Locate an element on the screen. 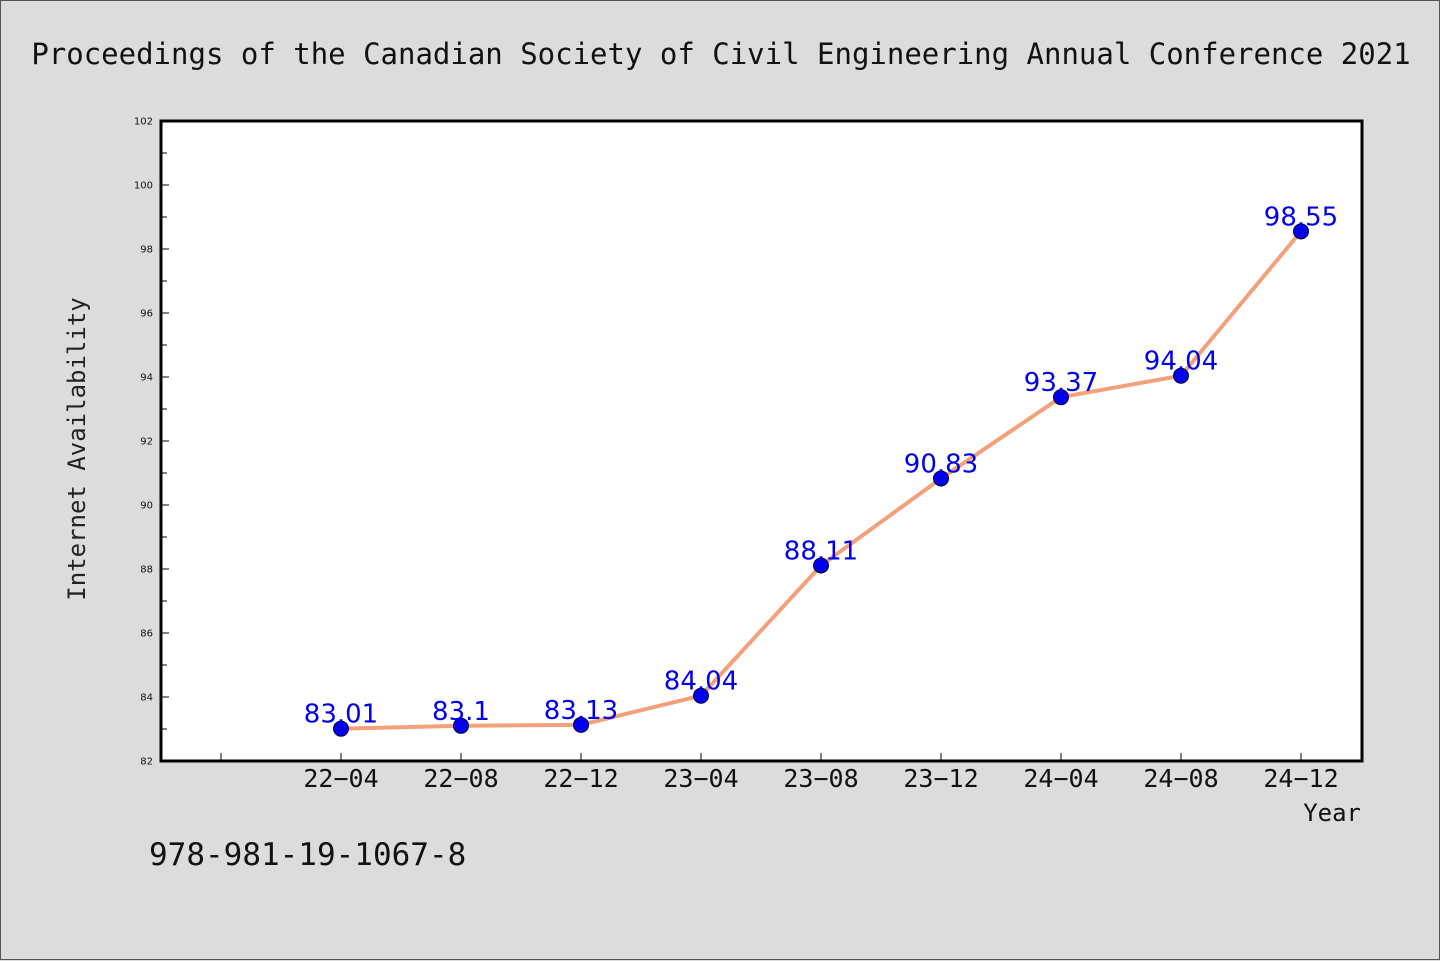 The image size is (1440, 961). y-tick-label: 102 is located at coordinates (143, 122).